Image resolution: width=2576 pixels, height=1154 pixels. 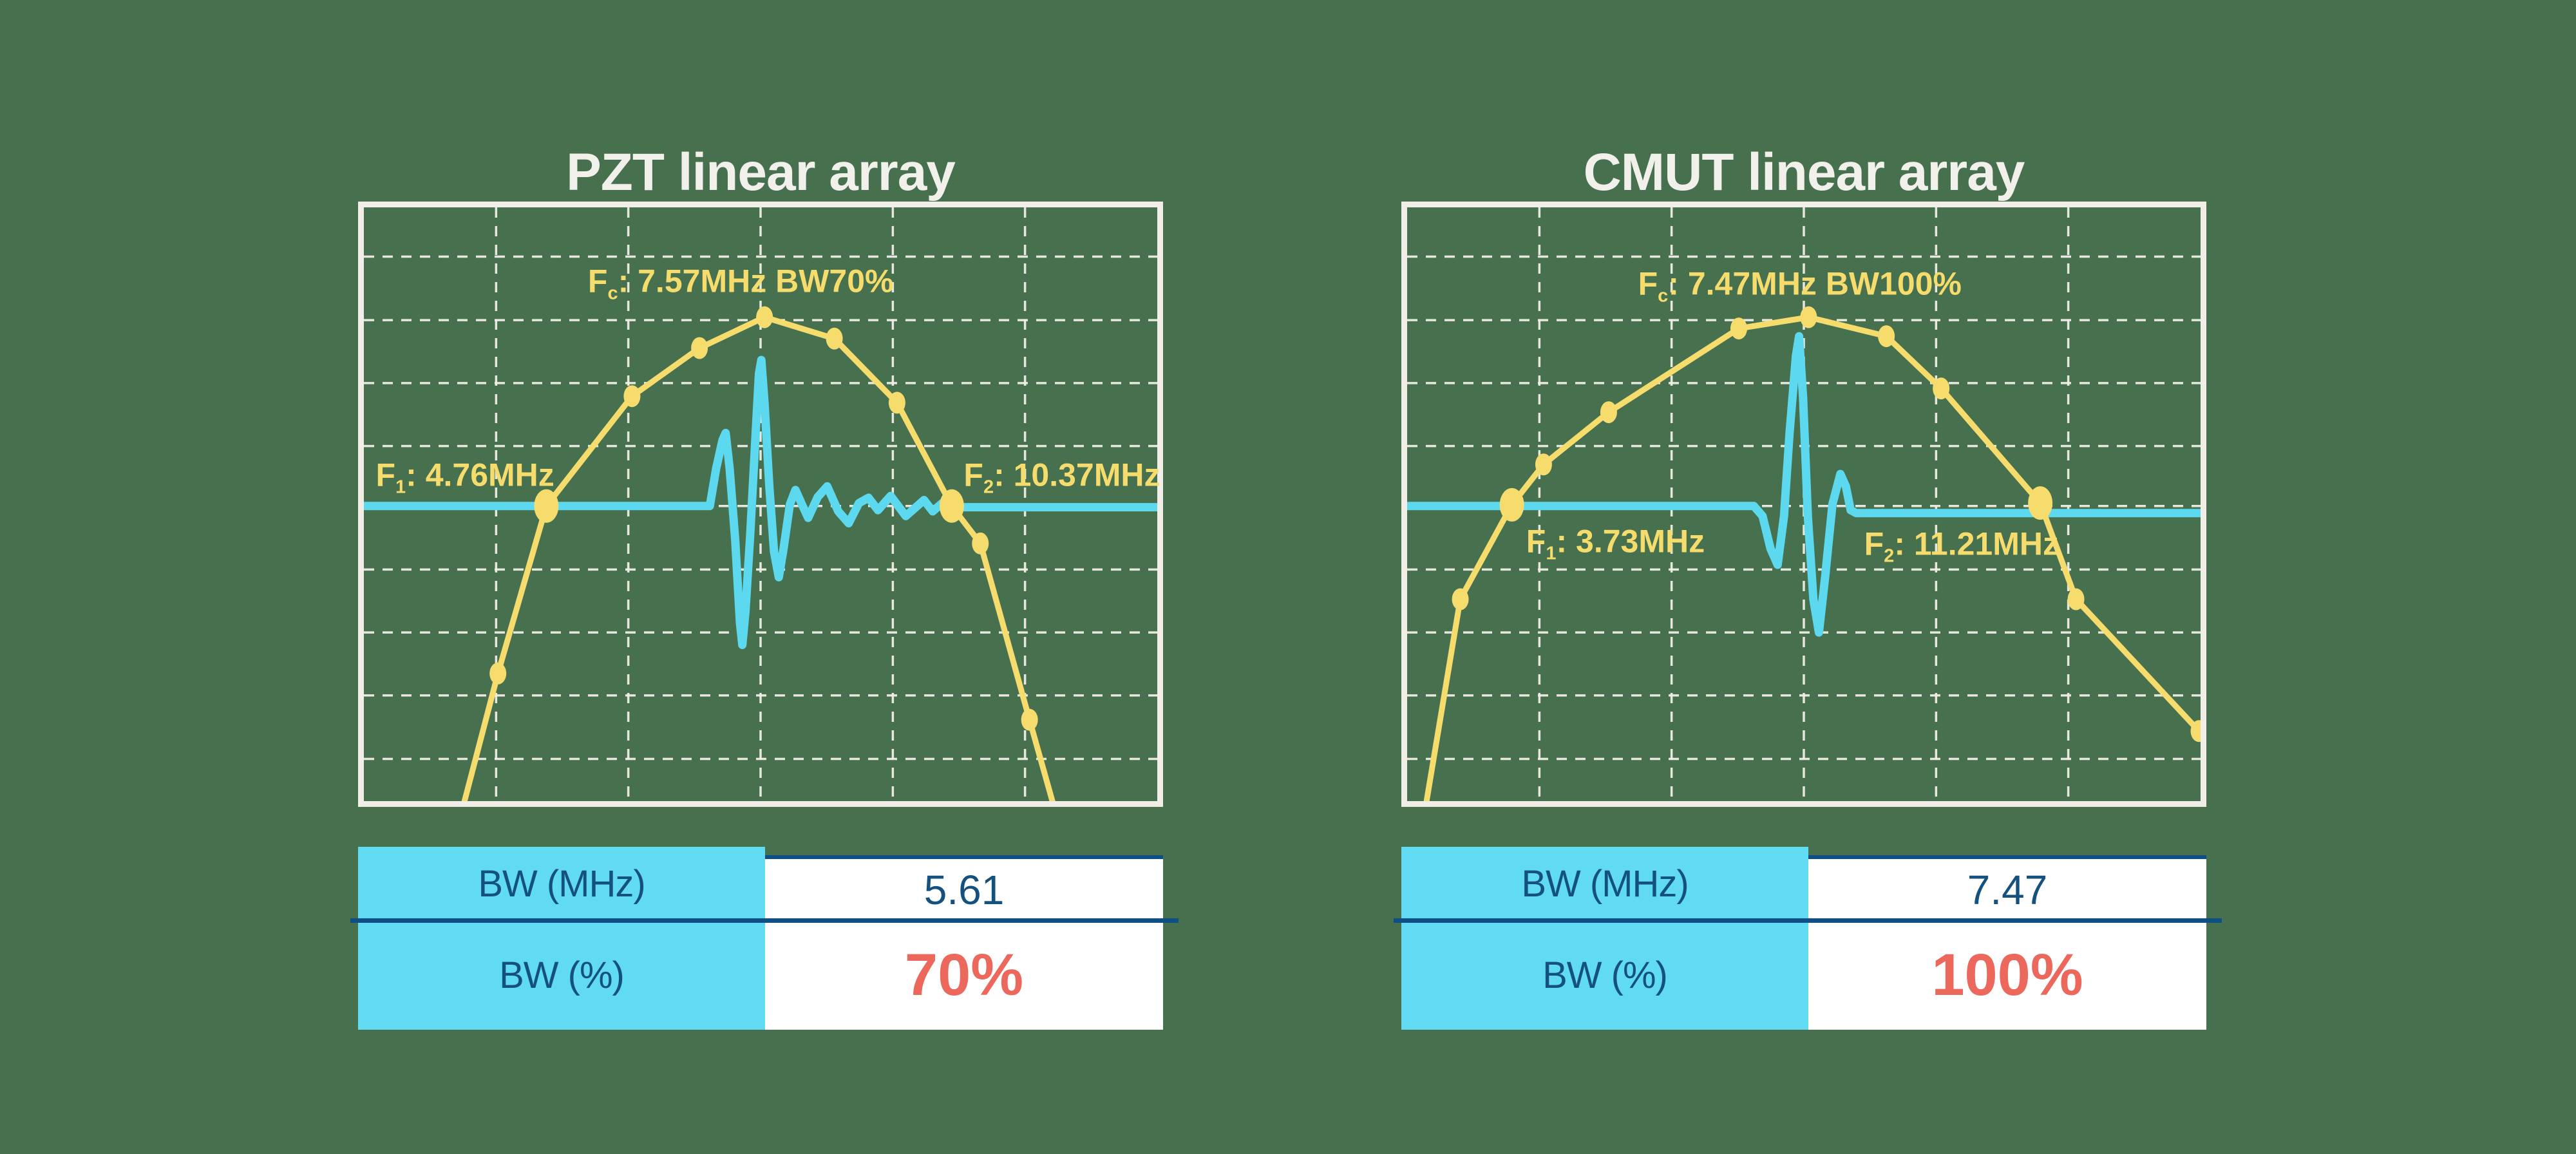 What do you see at coordinates (480, 475) in the screenshot?
I see `f1-value: : 4.76MHz` at bounding box center [480, 475].